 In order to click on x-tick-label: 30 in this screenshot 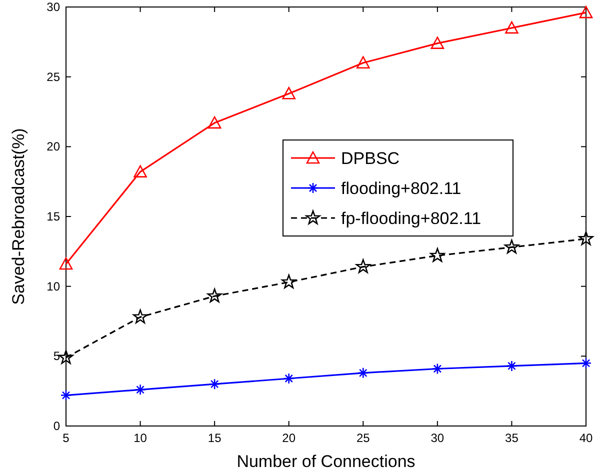, I will do `click(437, 438)`.